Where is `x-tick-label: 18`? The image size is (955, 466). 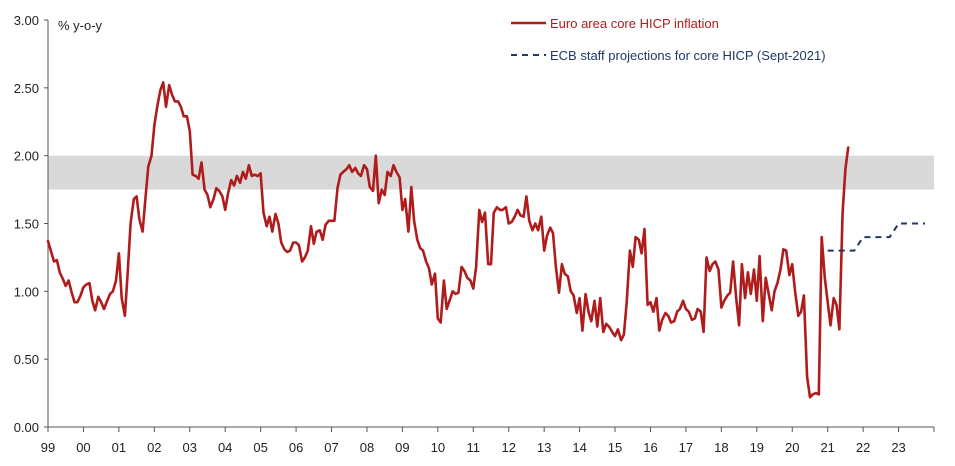 x-tick-label: 18 is located at coordinates (721, 447).